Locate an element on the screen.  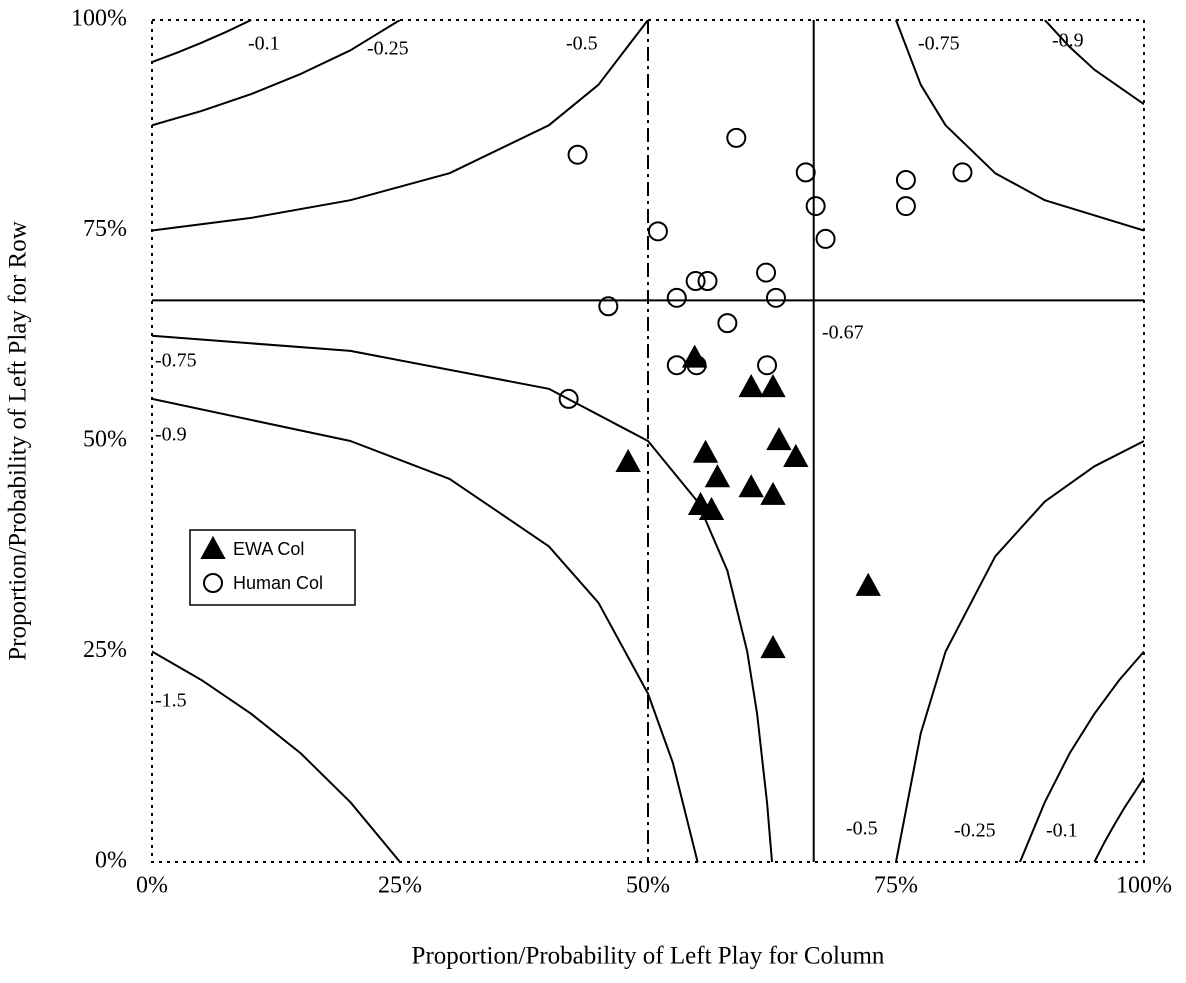
x-tick-label: 0% is located at coordinates (152, 886).